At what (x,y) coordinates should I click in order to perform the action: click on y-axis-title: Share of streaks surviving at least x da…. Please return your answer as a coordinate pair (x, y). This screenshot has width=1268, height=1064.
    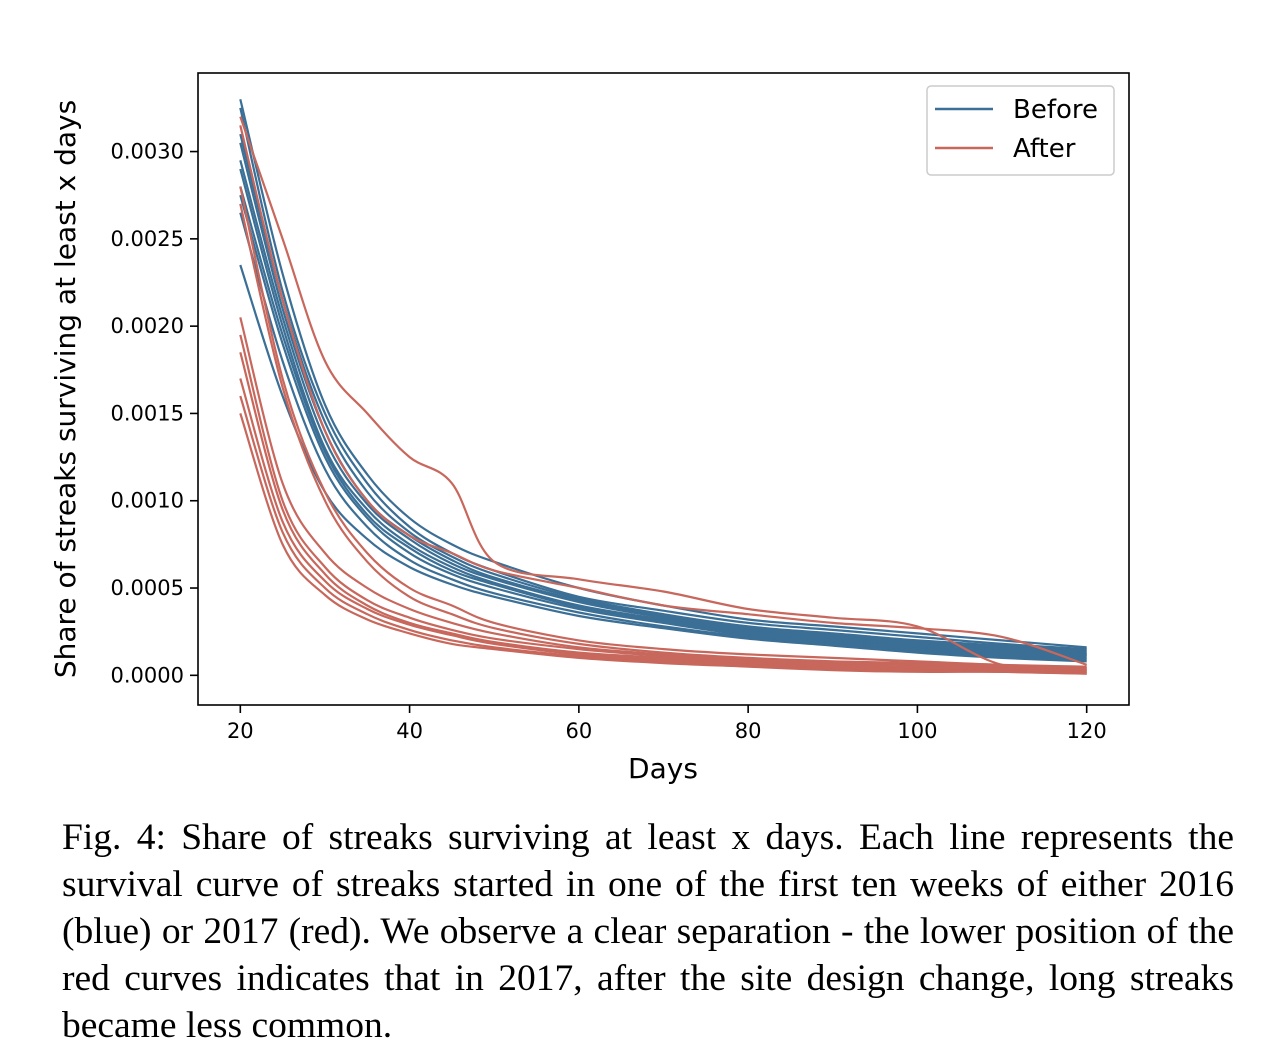
    Looking at the image, I should click on (65, 389).